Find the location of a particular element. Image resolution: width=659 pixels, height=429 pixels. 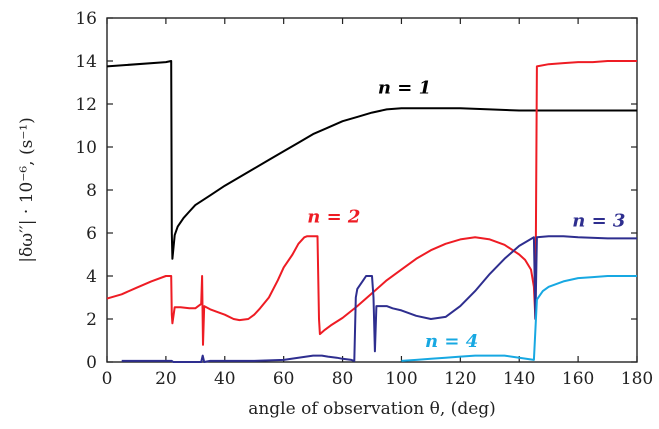

x-tick-label: 120 is located at coordinates (460, 379).